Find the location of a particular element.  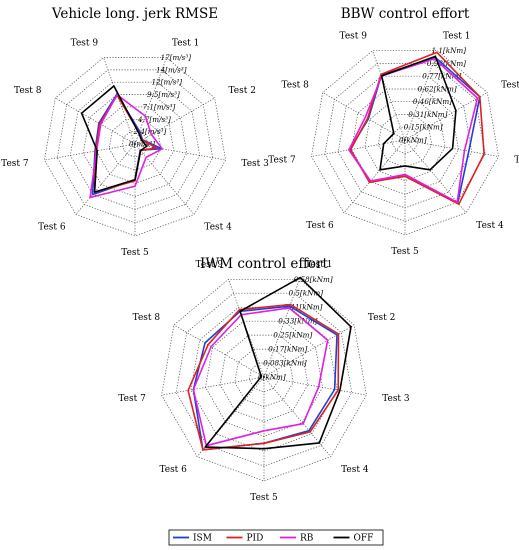

tick-label: 0.62[kNm] is located at coordinates (437, 89).